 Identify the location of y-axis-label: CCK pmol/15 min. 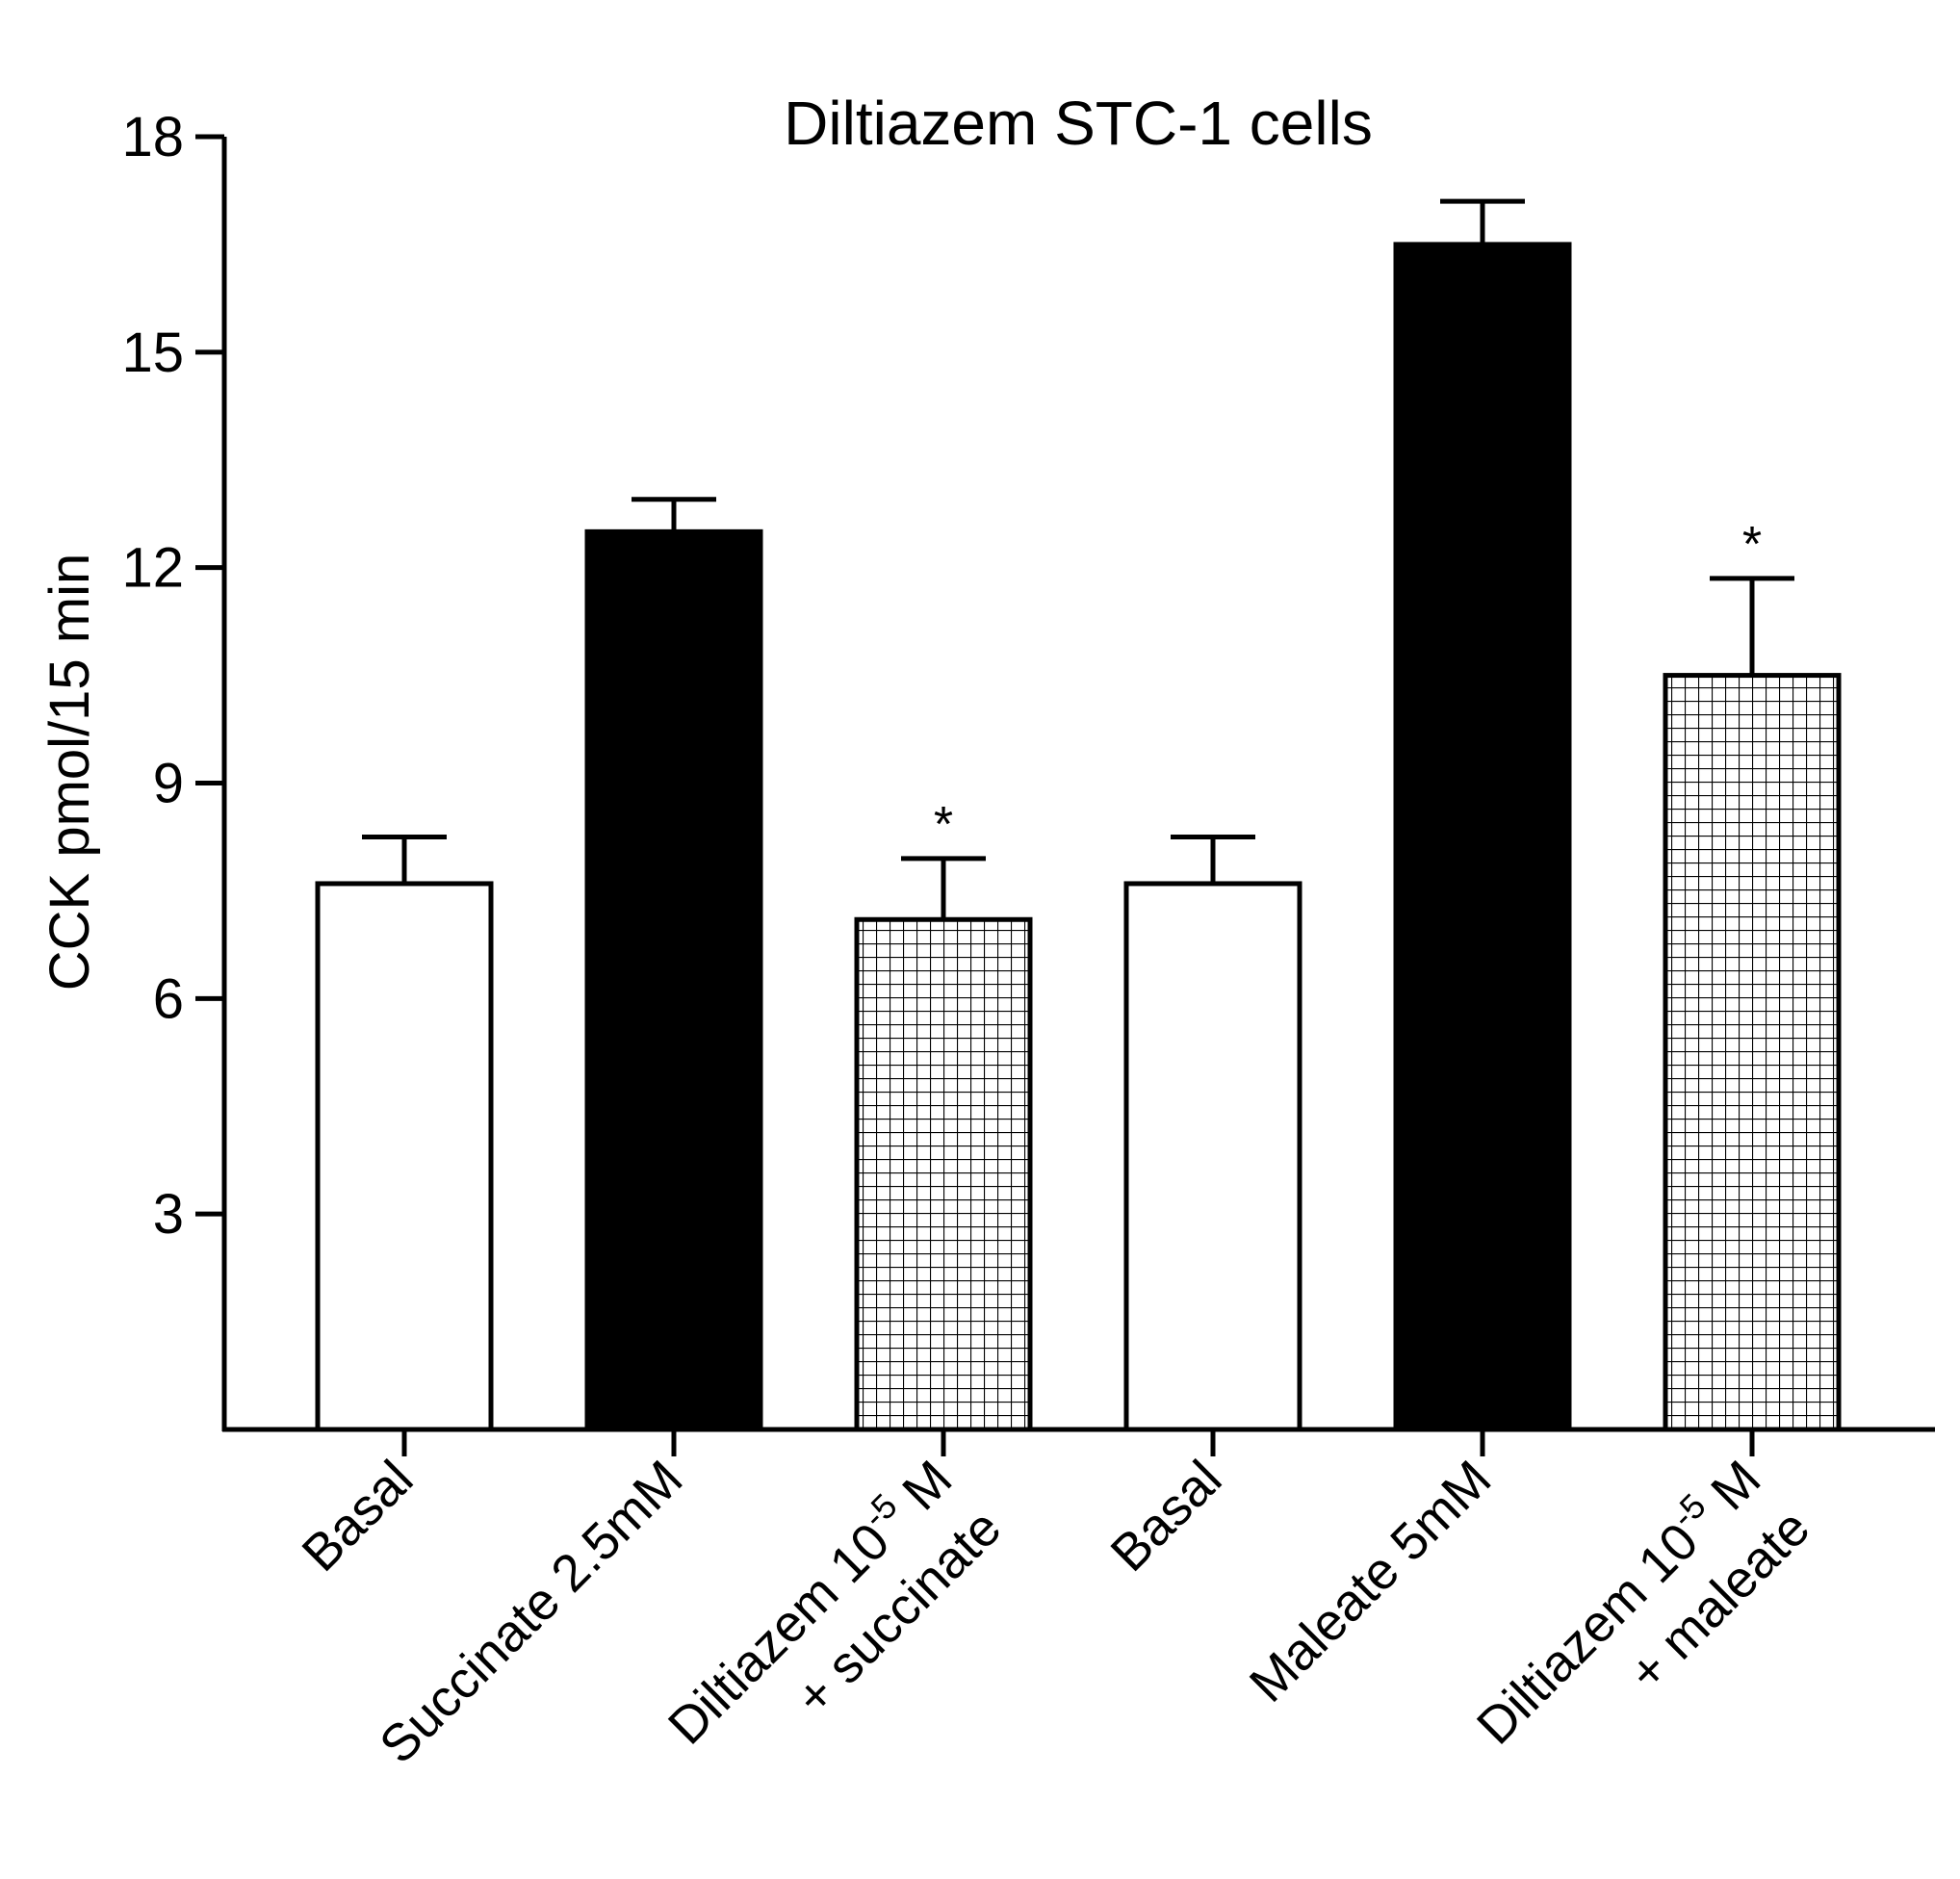
(70, 772).